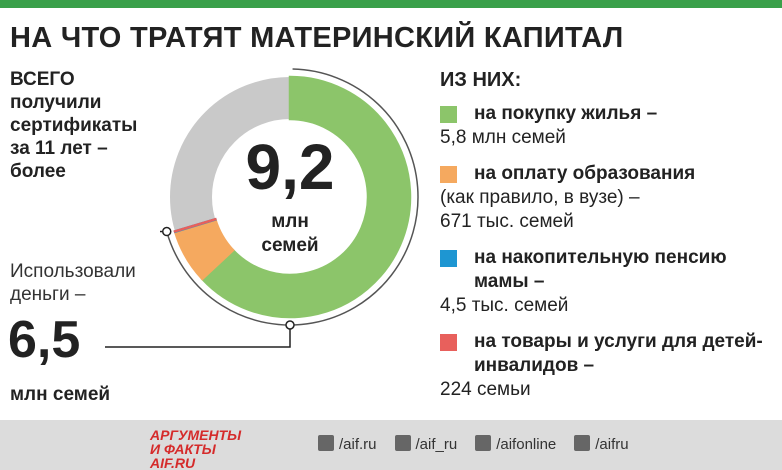 Image resolution: width=782 pixels, height=470 pixels. I want to click on social-text: /aif_ru, so click(436, 444).